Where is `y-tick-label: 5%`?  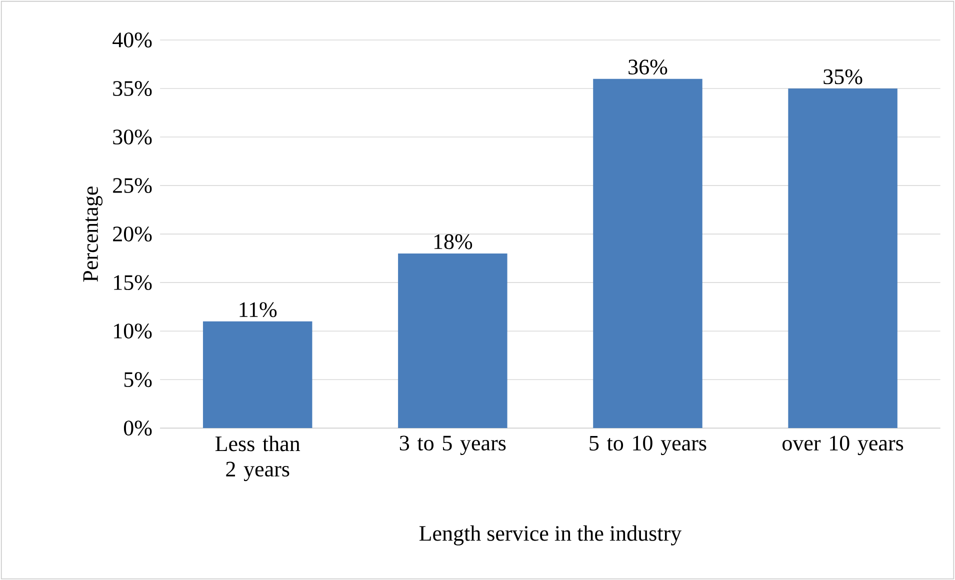 y-tick-label: 5% is located at coordinates (138, 379).